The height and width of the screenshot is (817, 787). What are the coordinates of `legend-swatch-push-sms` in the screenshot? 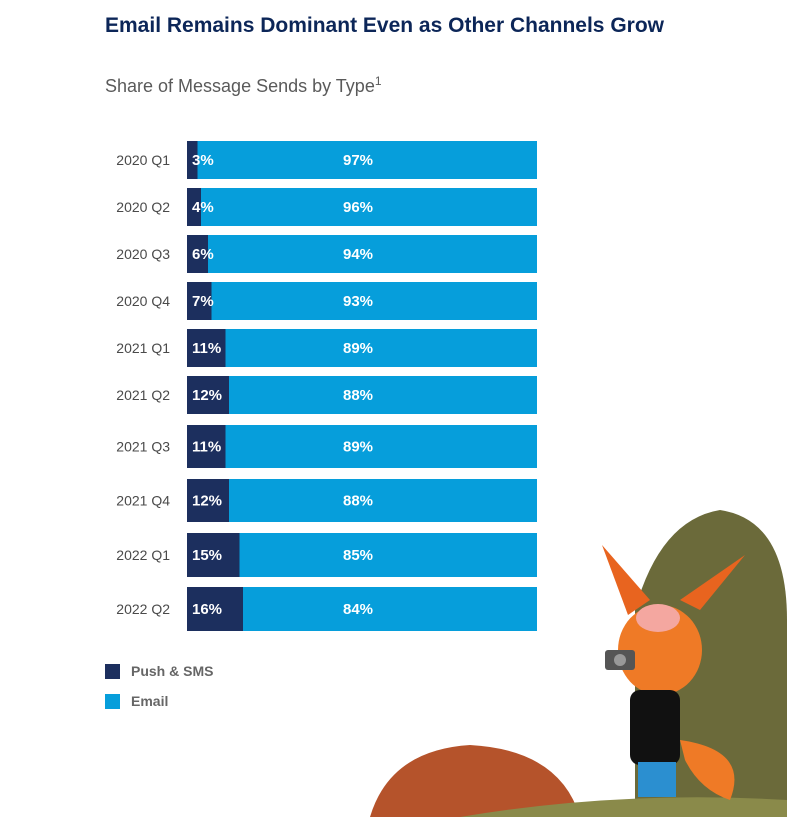 It's located at (112, 671).